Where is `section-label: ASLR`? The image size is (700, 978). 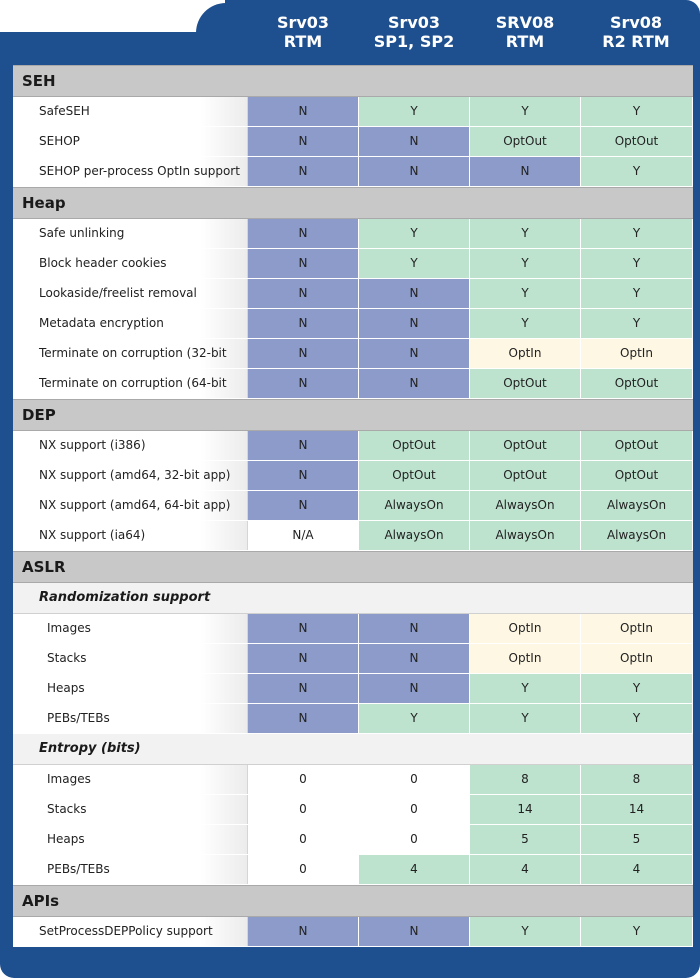 section-label: ASLR is located at coordinates (44, 567).